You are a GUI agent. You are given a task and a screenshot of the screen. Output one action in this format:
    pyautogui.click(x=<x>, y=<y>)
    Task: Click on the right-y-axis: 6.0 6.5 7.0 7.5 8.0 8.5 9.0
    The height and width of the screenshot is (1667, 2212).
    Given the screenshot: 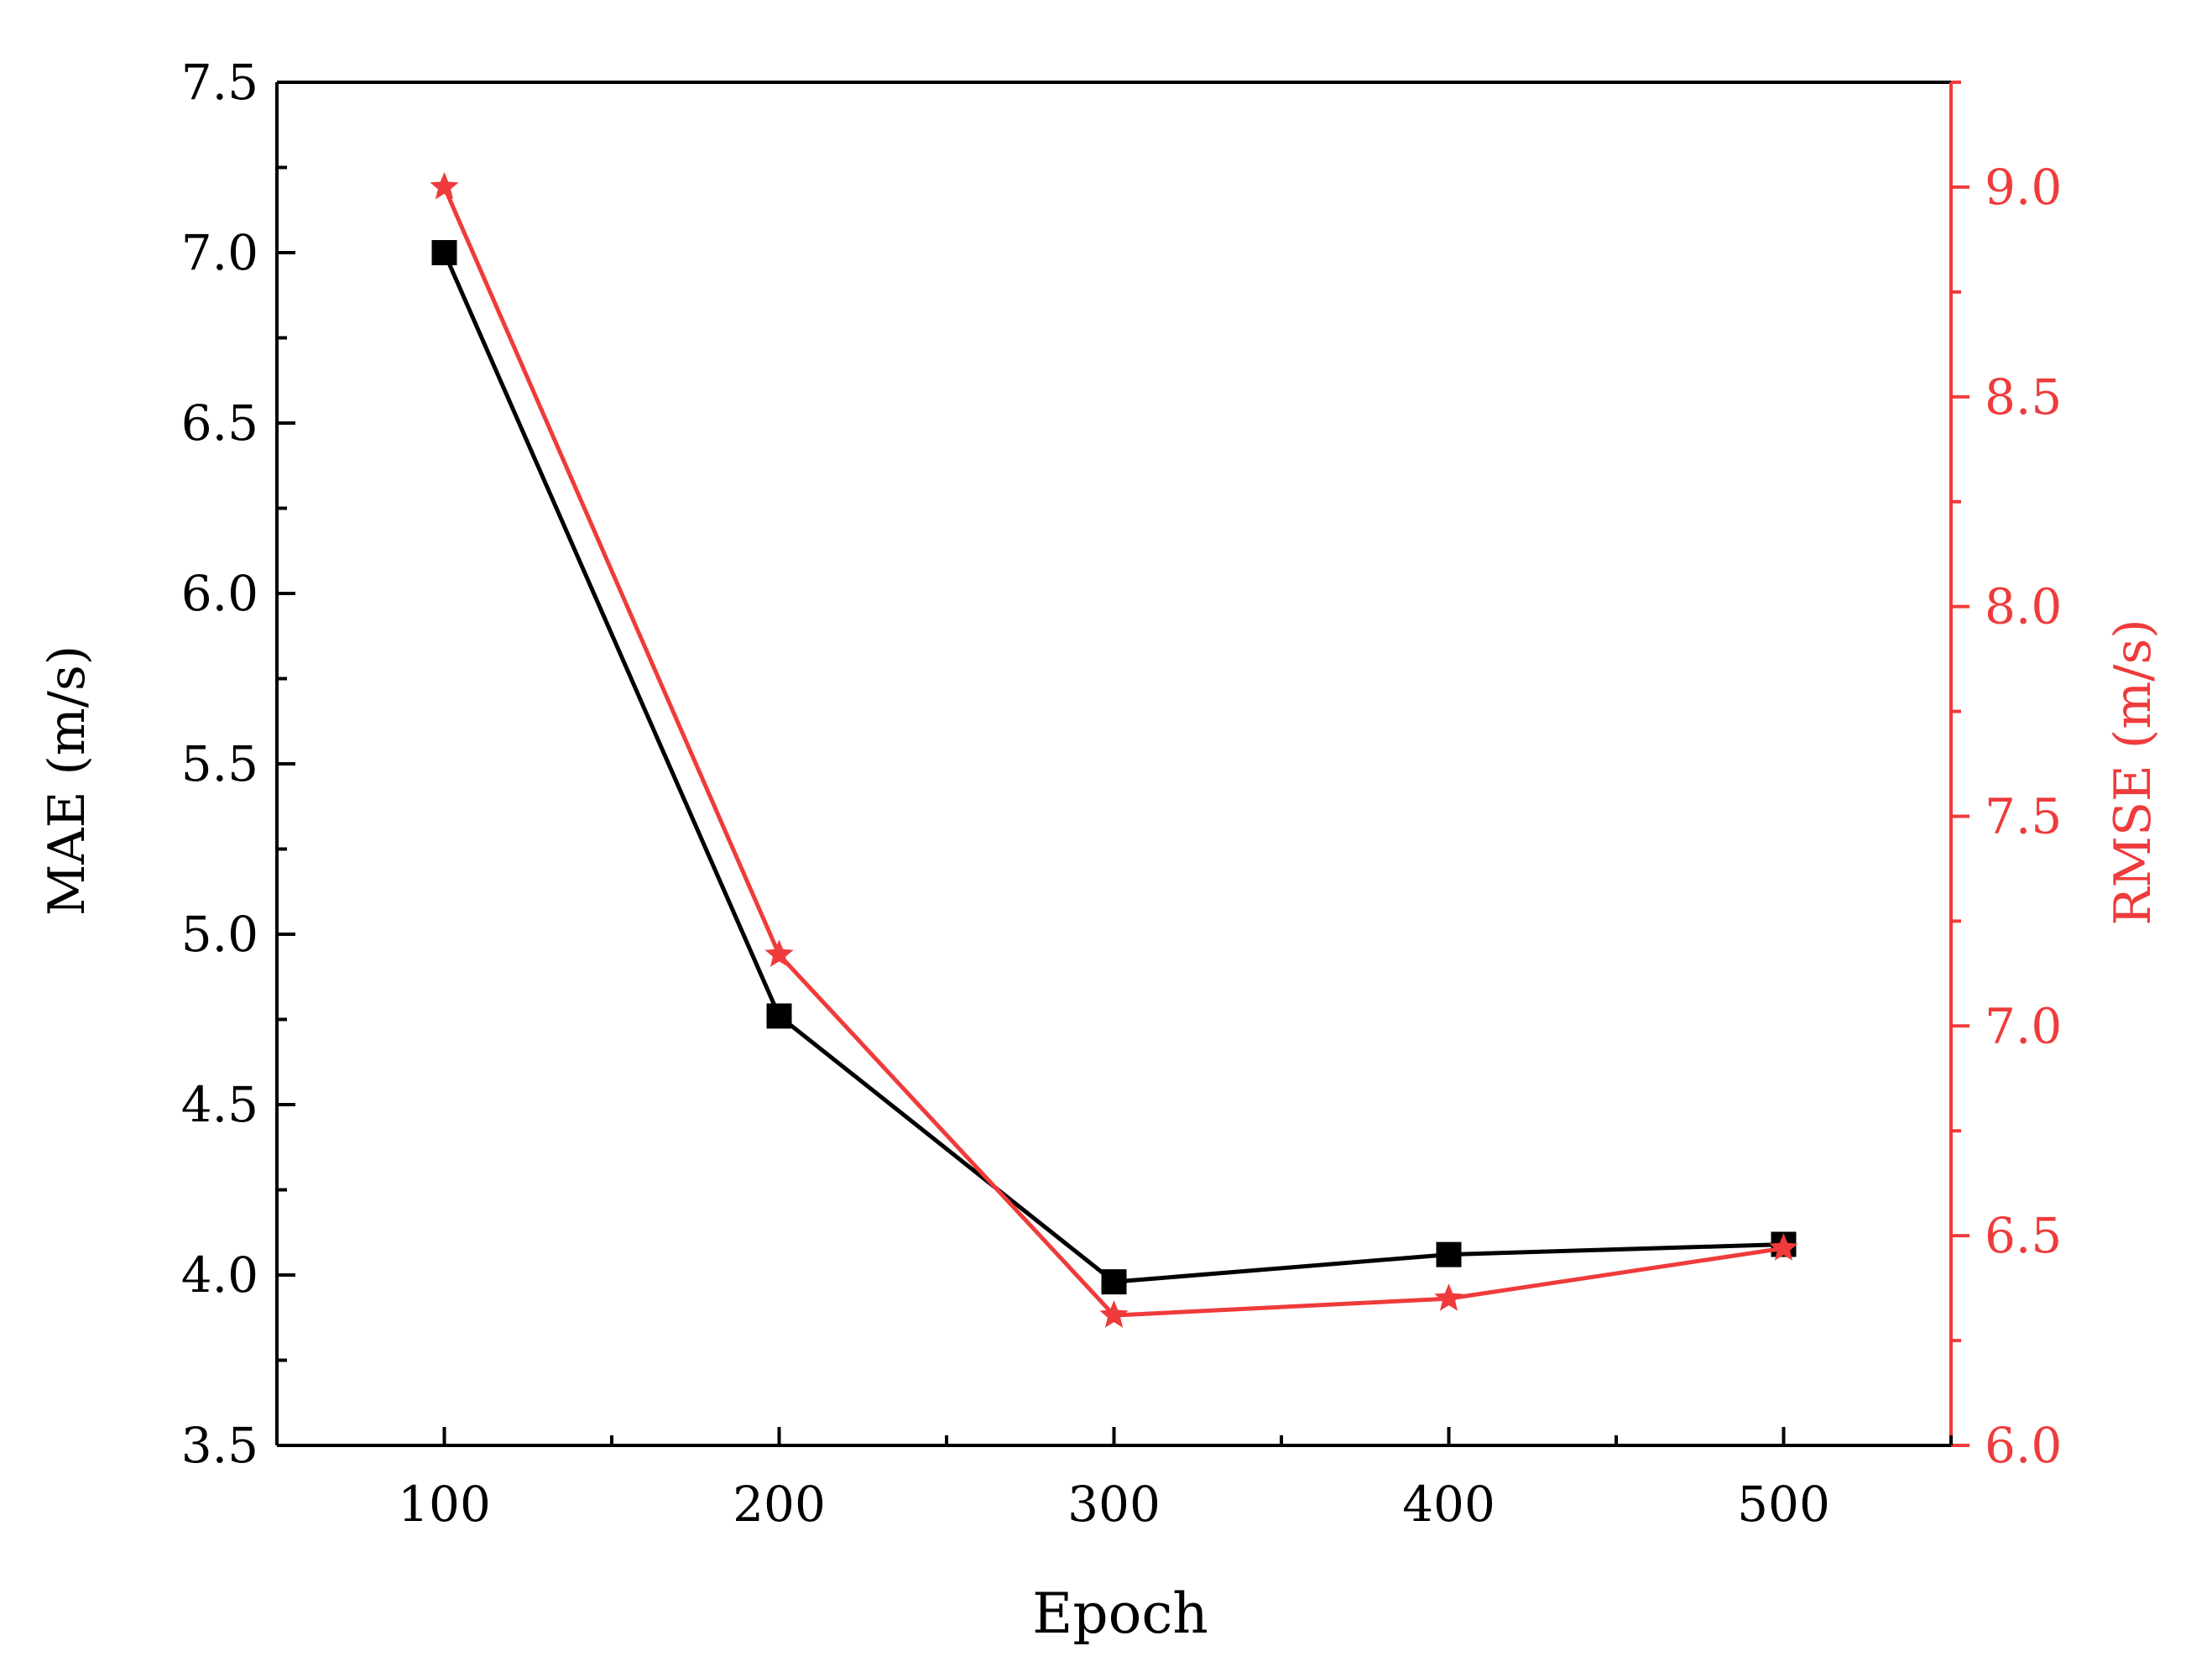 What is the action you would take?
    pyautogui.click(x=2006, y=777)
    